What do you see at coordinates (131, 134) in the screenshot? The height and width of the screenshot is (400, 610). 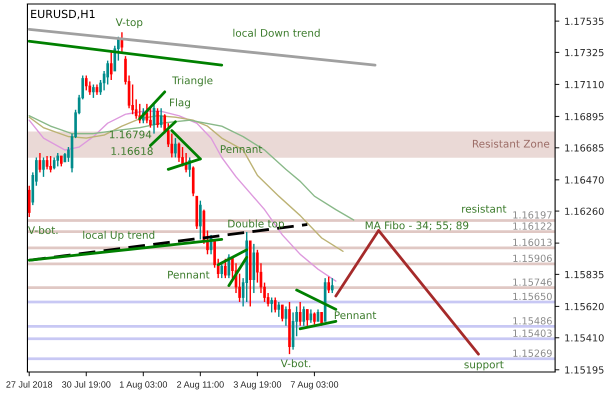 I see `annotation: 1.16794` at bounding box center [131, 134].